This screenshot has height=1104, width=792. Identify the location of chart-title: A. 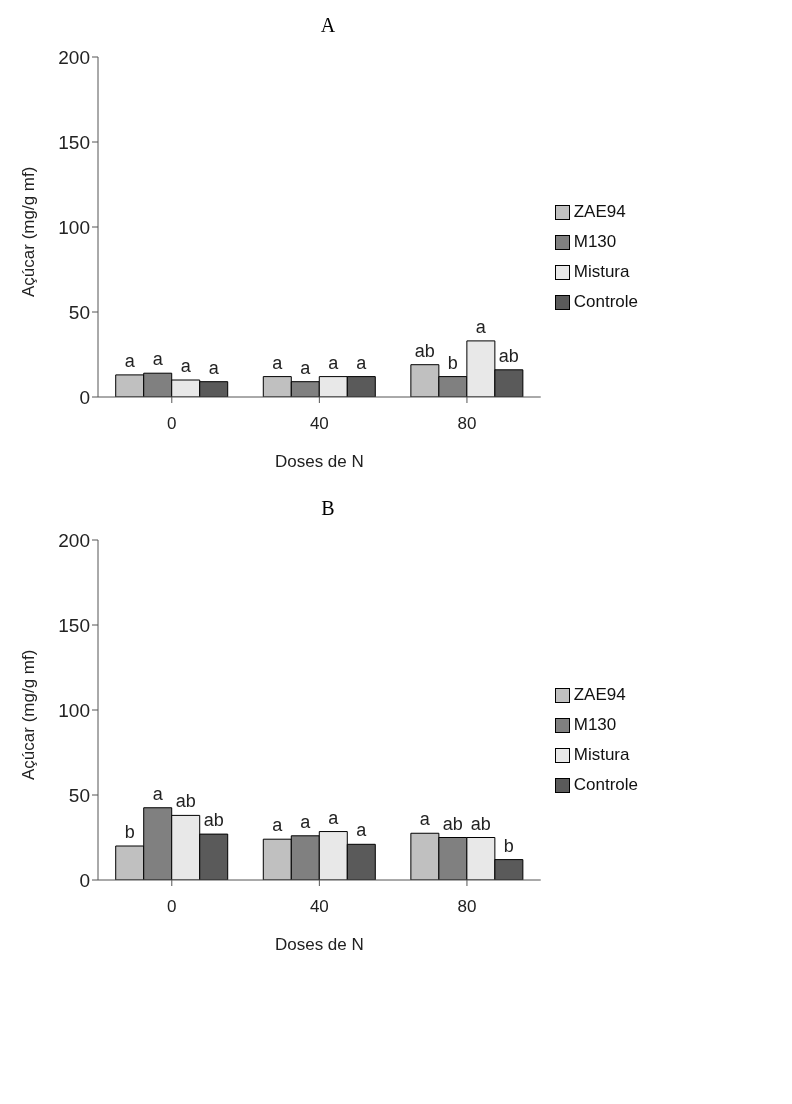
(328, 25).